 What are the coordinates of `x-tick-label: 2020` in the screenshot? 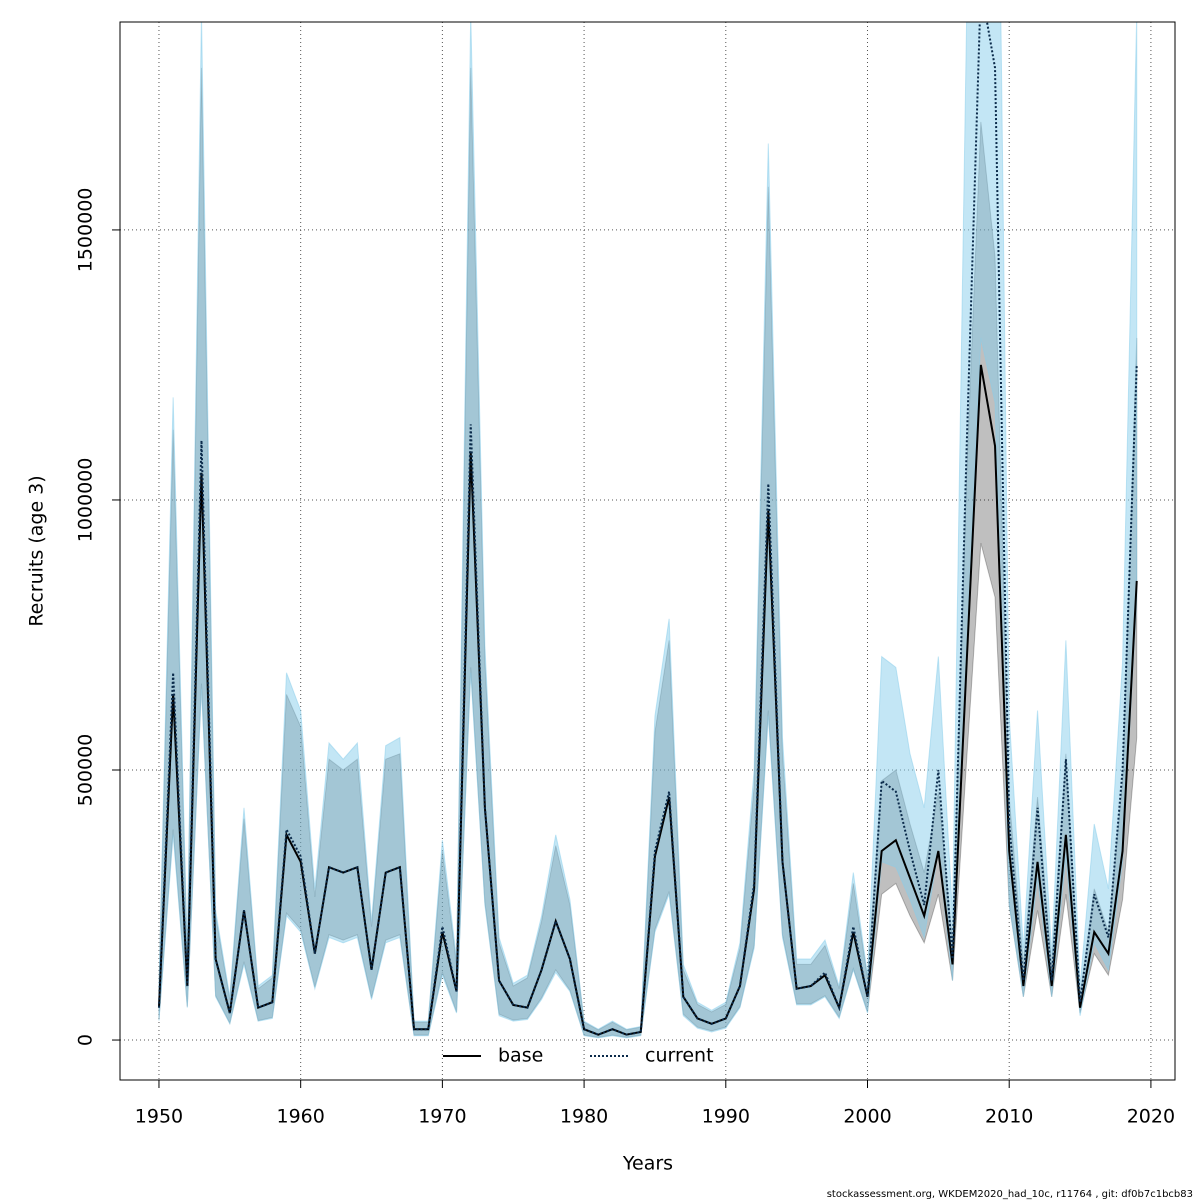 It's located at (1151, 1117).